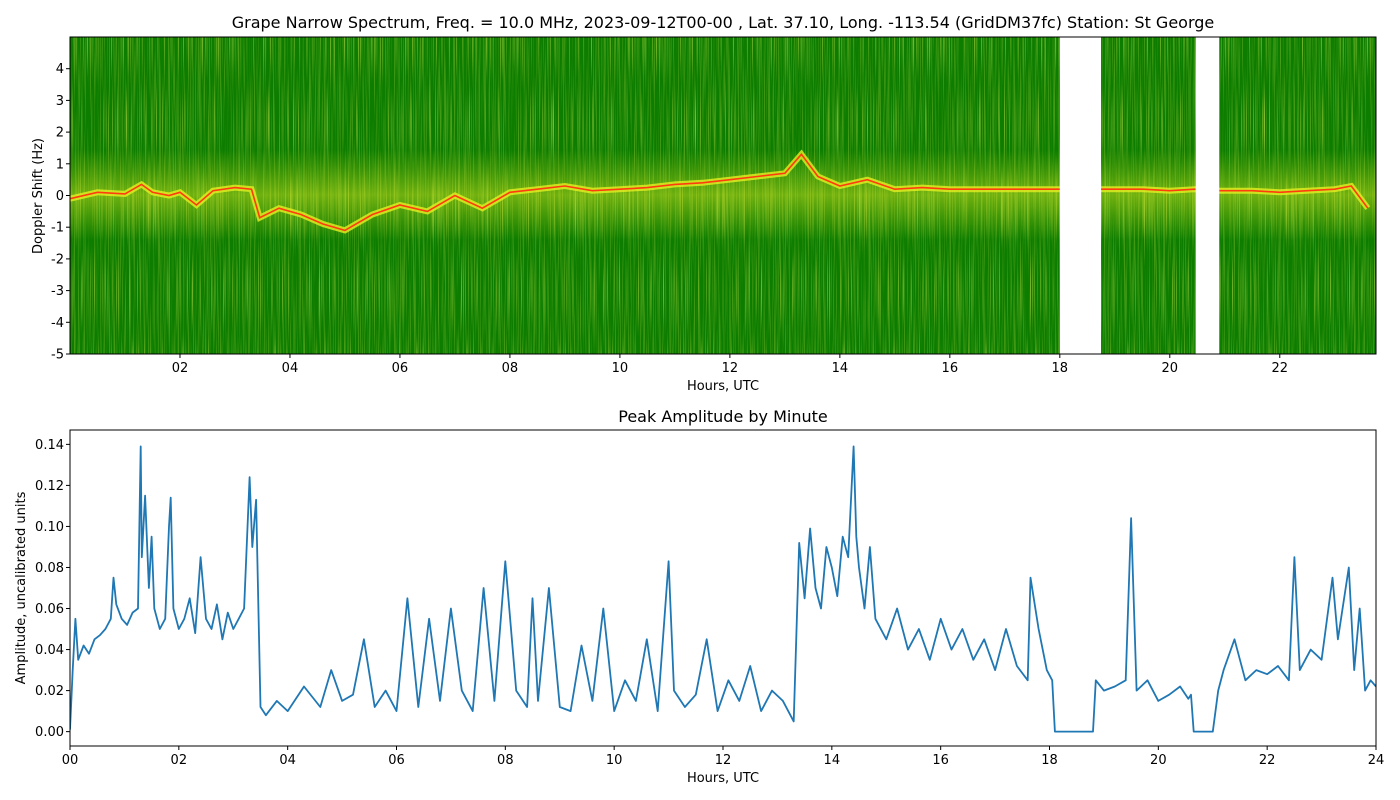  I want to click on spectrogram-y-tick-label: -4, so click(57, 323).